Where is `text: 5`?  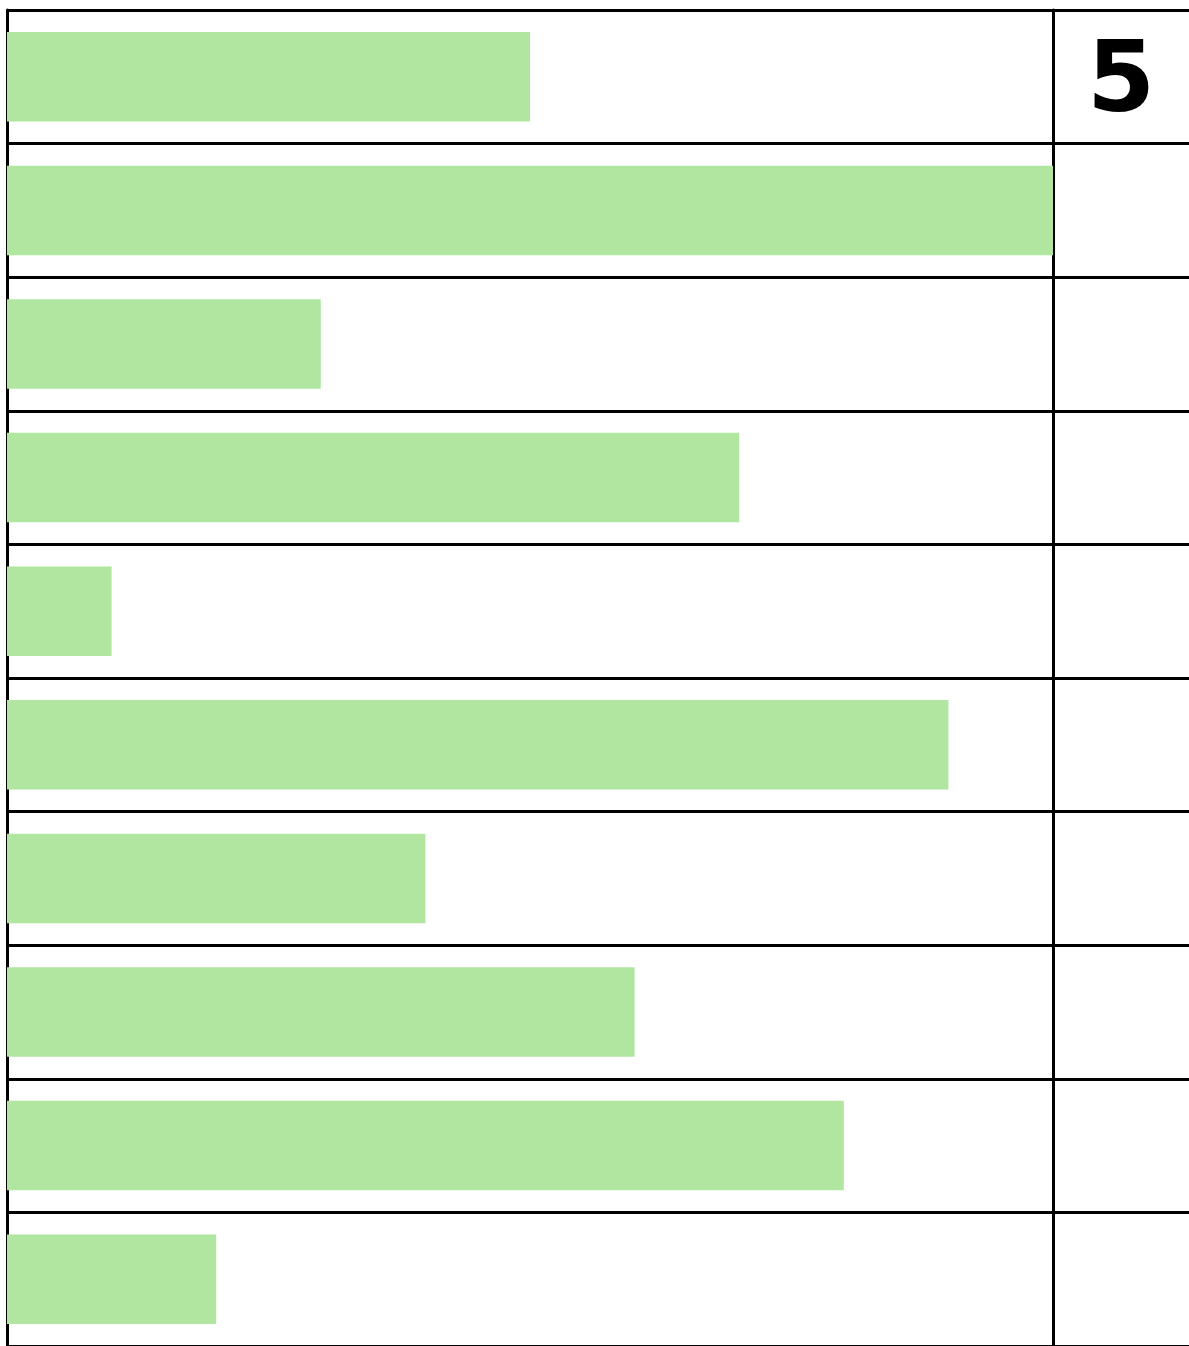
text: 5 is located at coordinates (1121, 76).